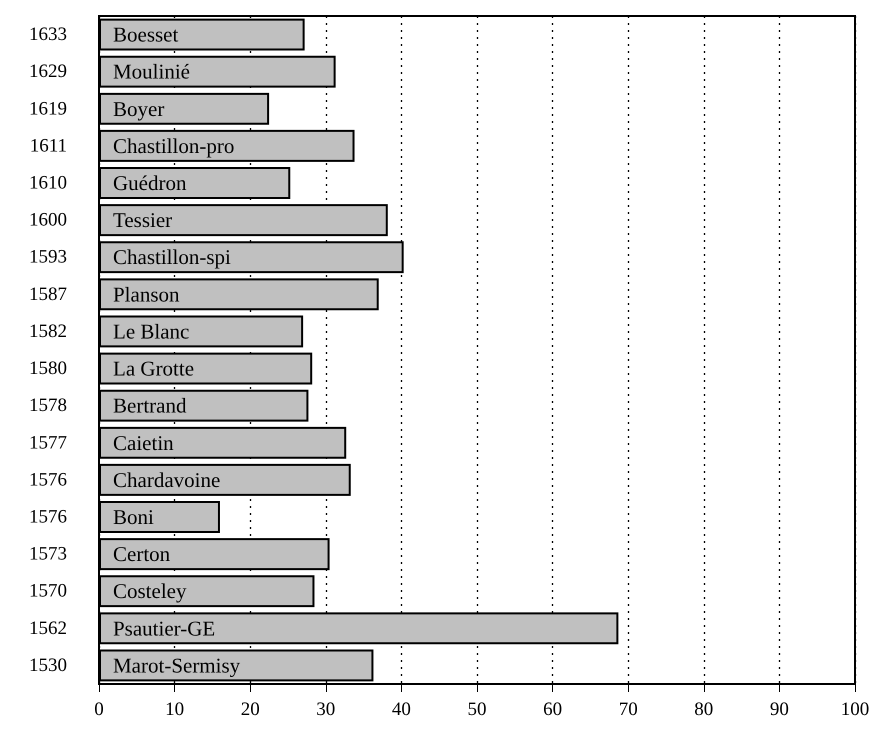 This screenshot has height=740, width=874. What do you see at coordinates (172, 257) in the screenshot?
I see `data-label: Chastillon-spi` at bounding box center [172, 257].